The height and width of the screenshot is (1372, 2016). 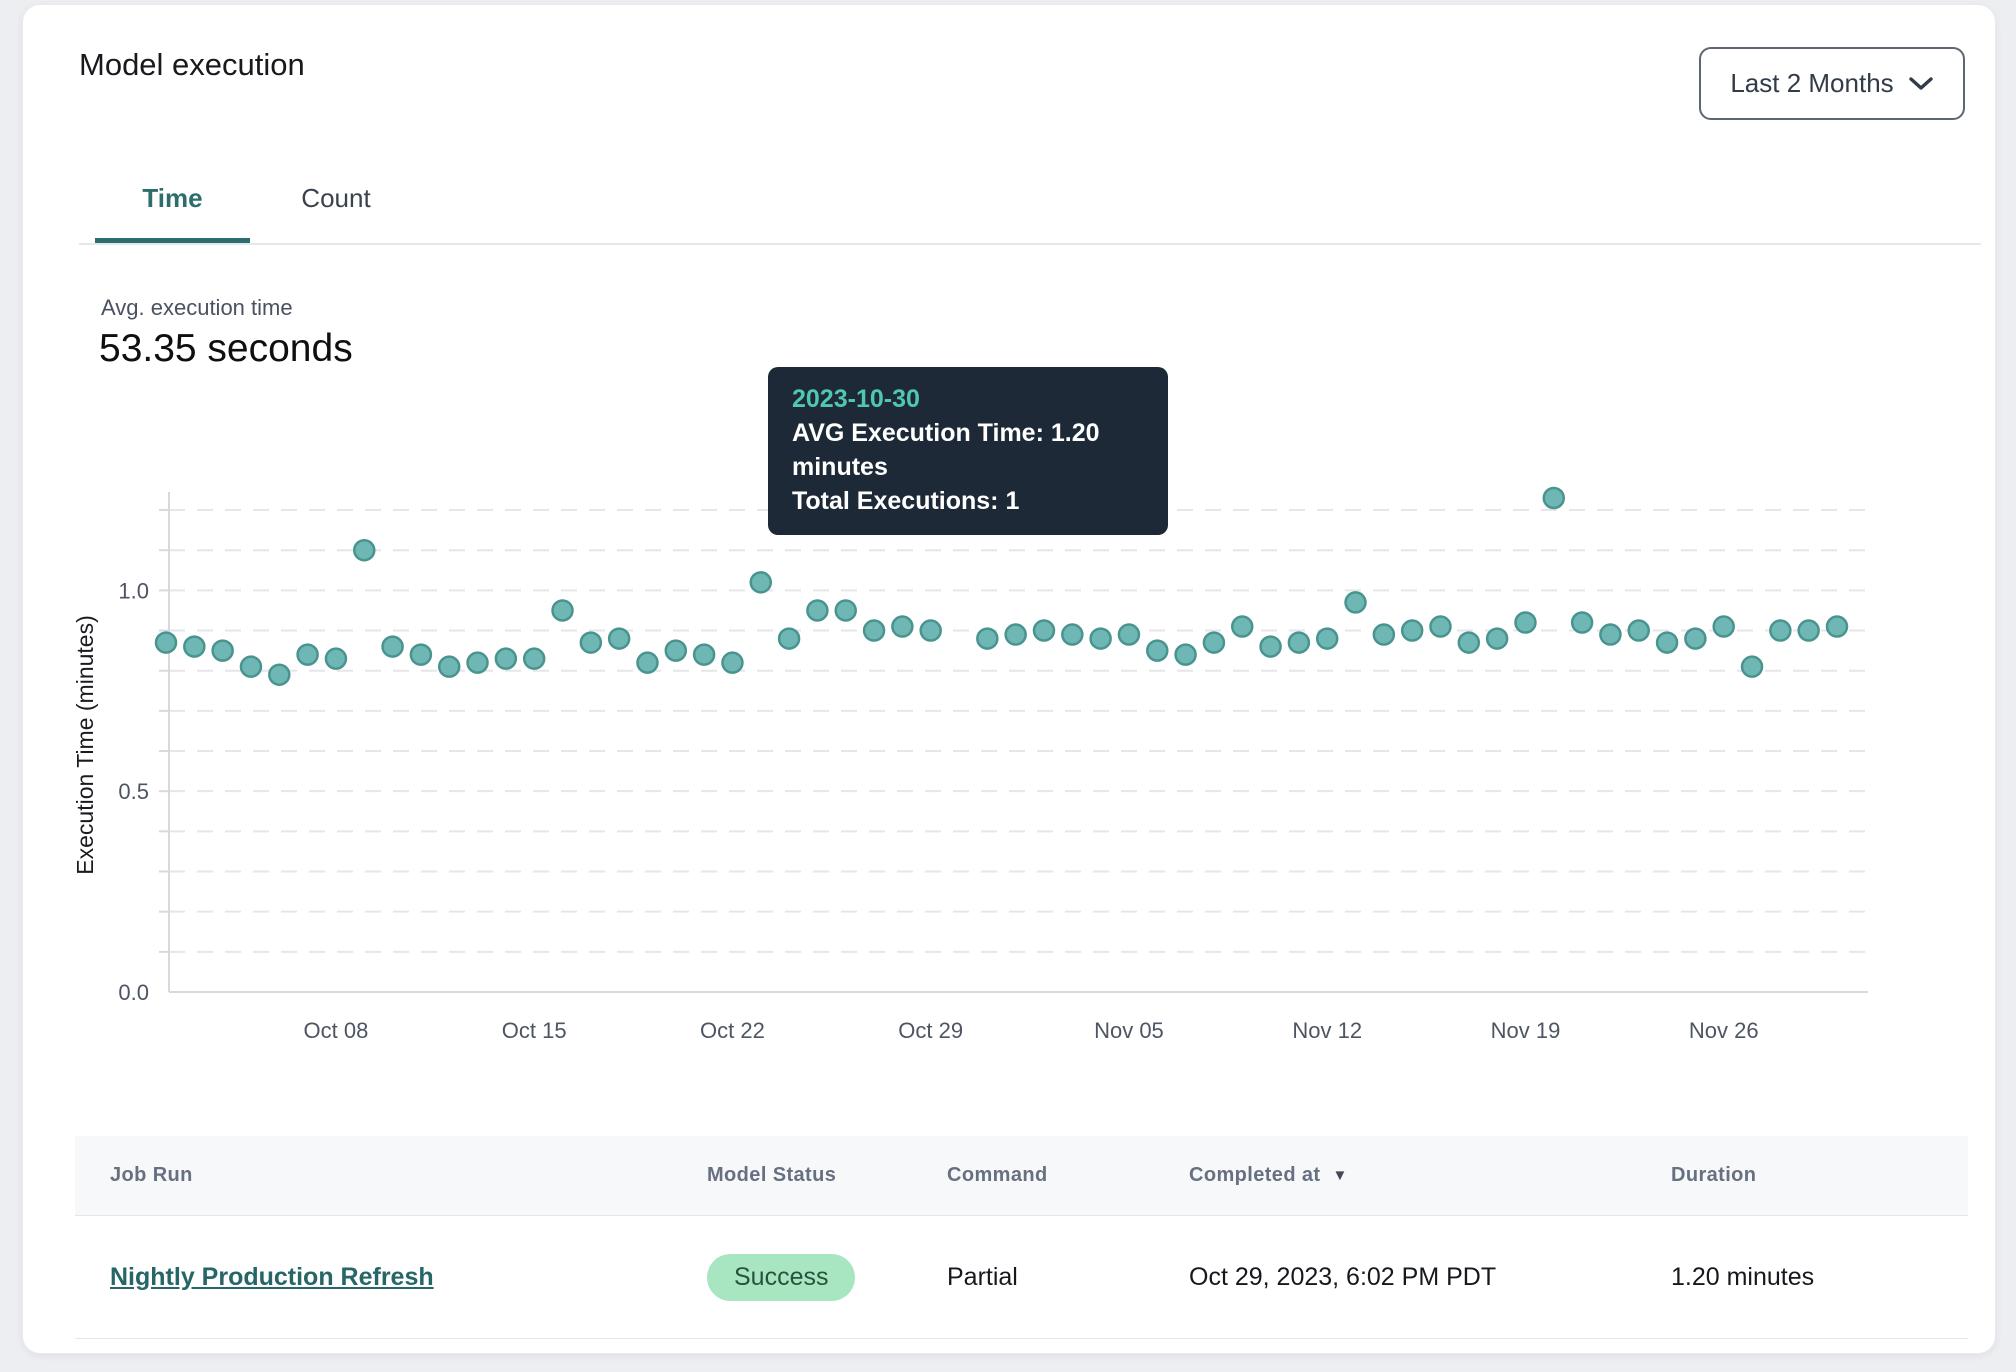 What do you see at coordinates (192, 64) in the screenshot?
I see `page-title: Model execution` at bounding box center [192, 64].